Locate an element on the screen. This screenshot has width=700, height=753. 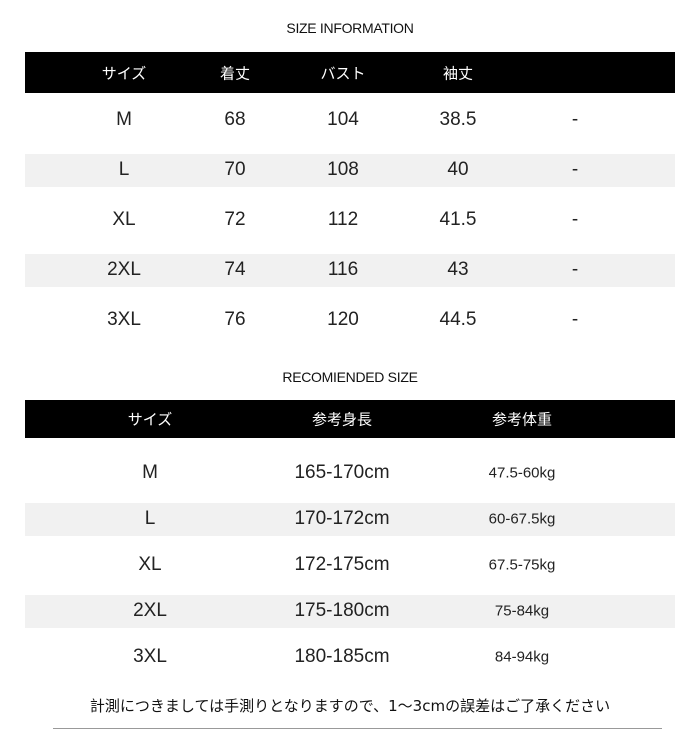
table-header: サイズ 着丈 バスト 袖丈 is located at coordinates (350, 72).